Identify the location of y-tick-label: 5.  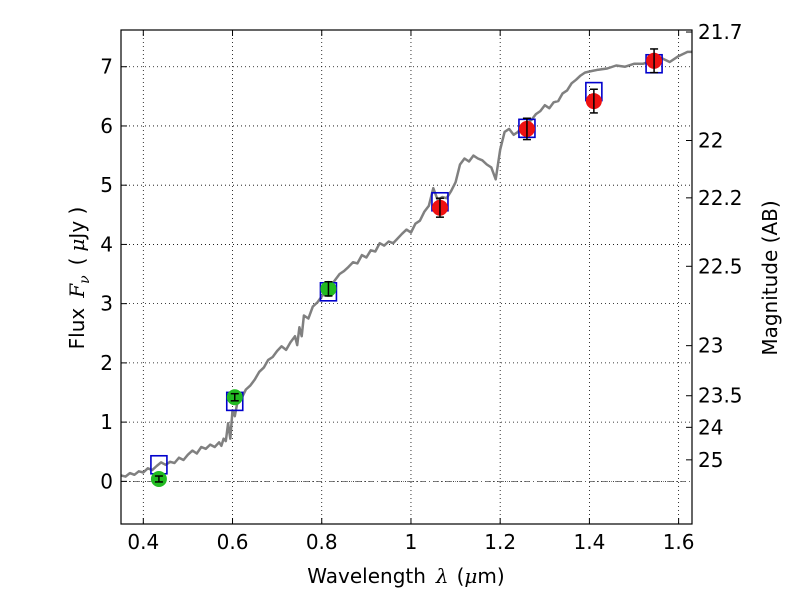
(106, 185).